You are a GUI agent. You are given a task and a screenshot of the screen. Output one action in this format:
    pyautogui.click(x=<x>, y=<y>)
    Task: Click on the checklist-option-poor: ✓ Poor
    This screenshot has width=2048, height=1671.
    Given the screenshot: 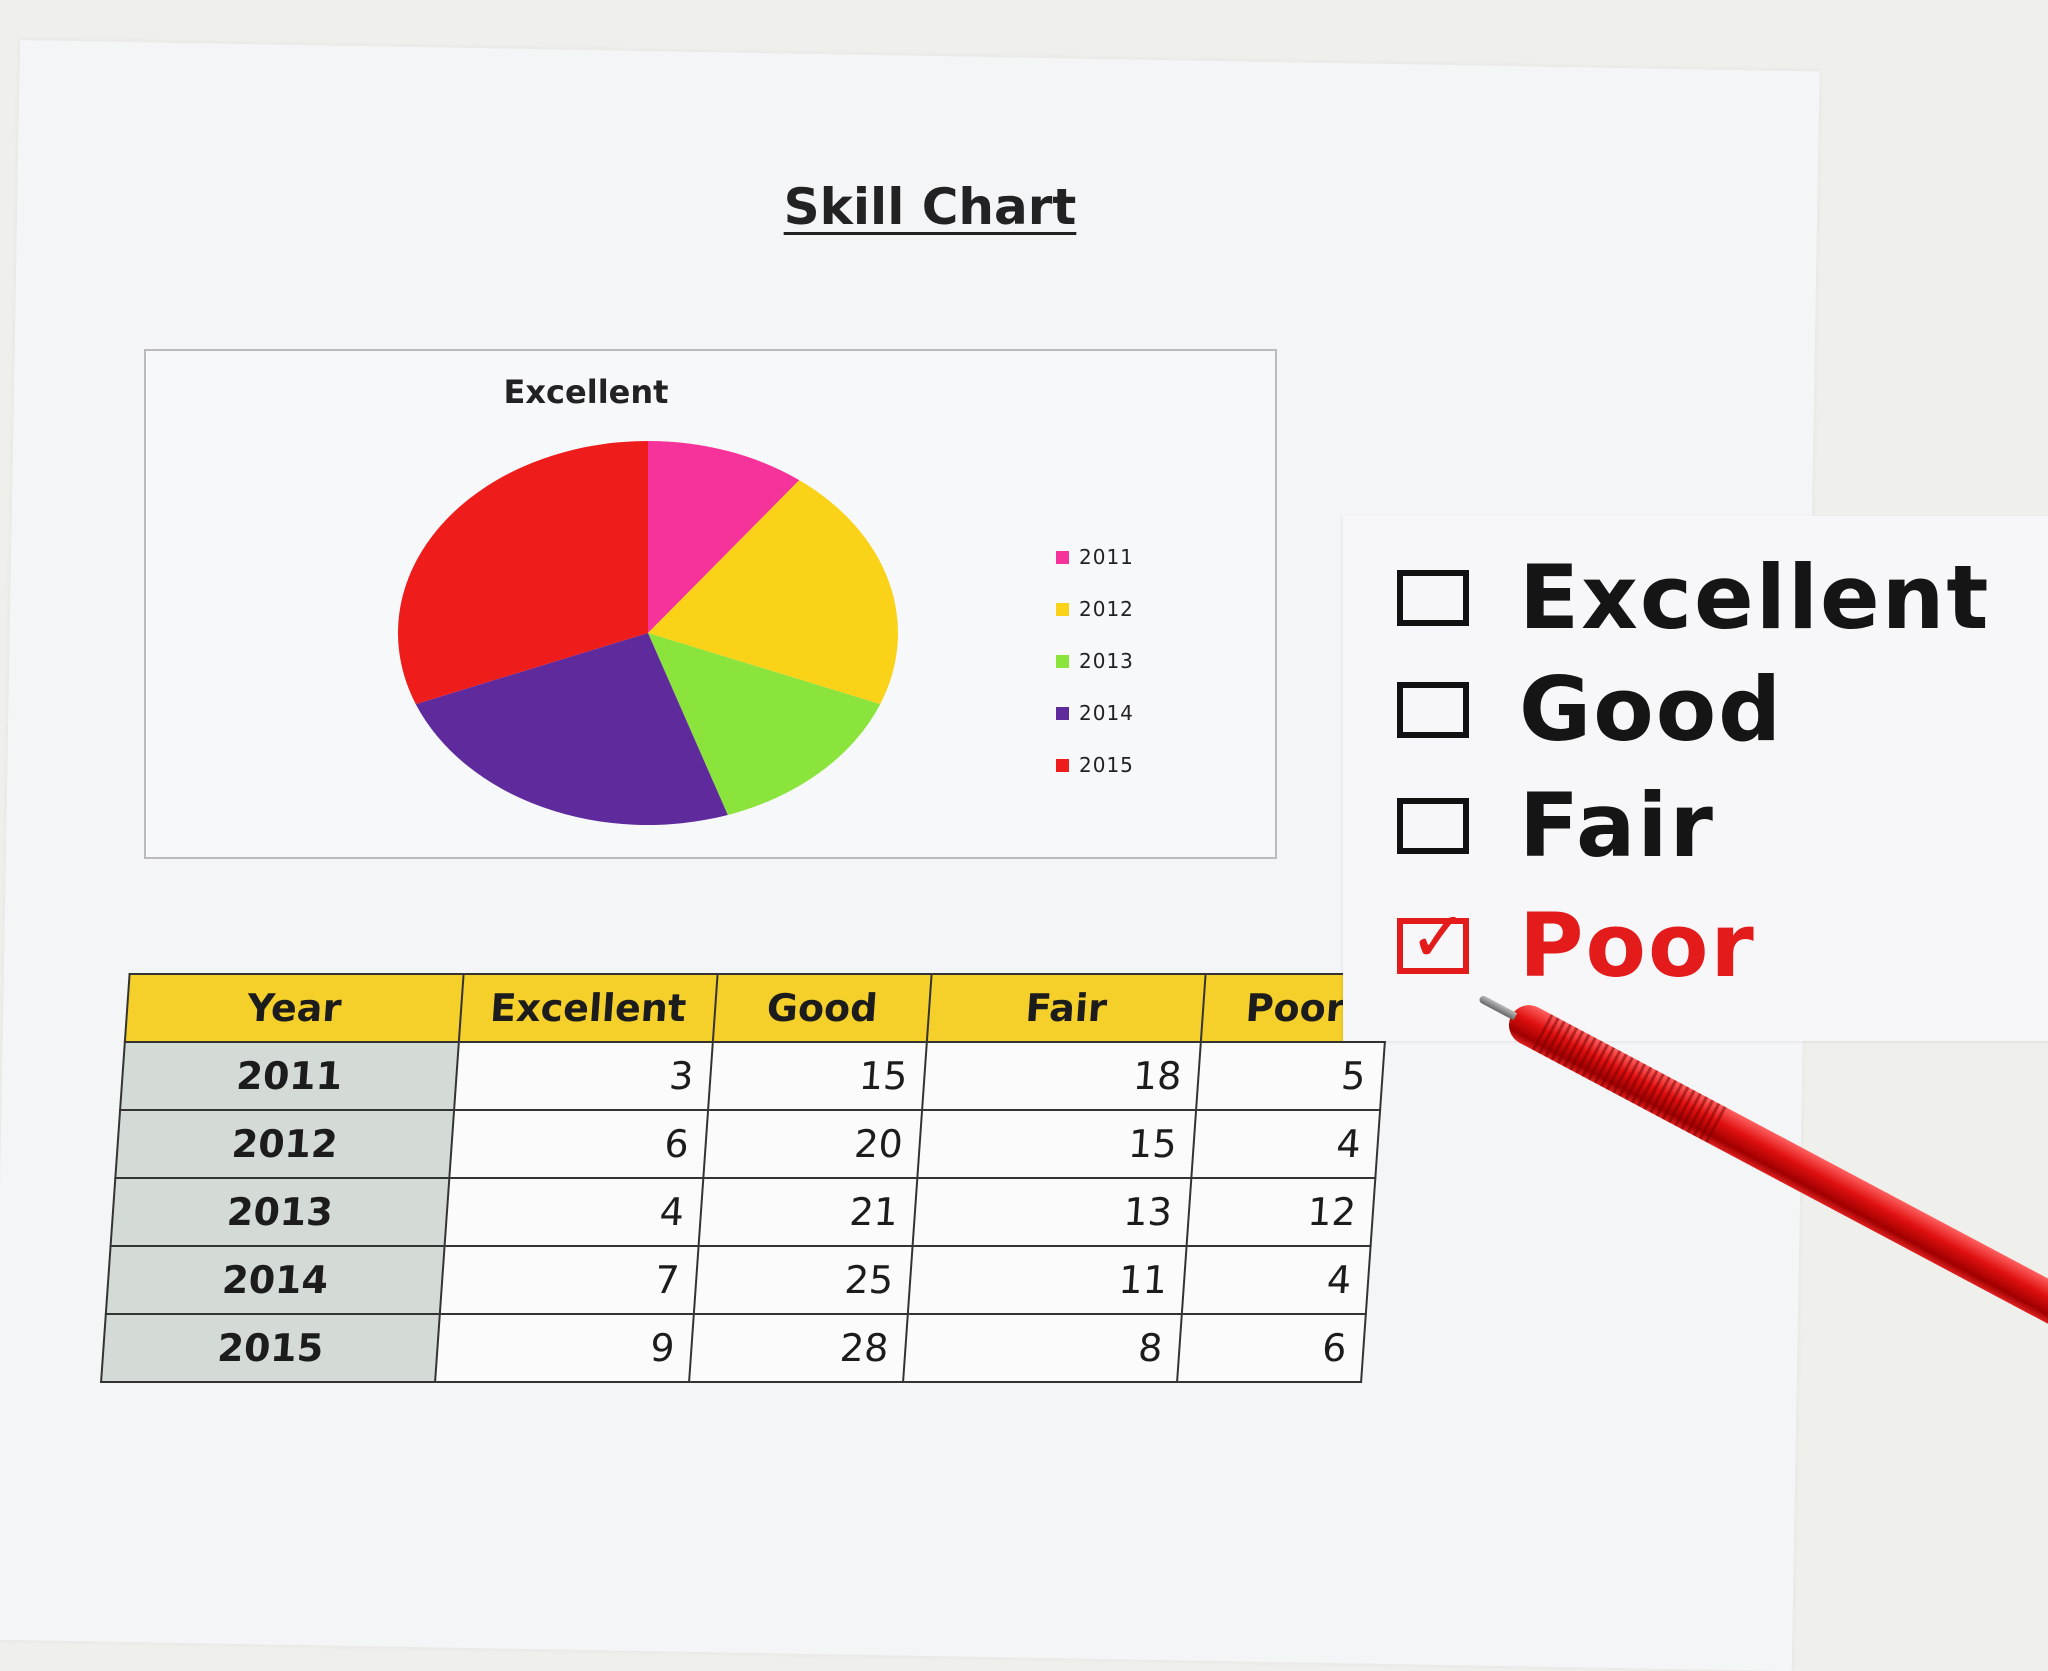 What is the action you would take?
    pyautogui.click(x=1576, y=945)
    